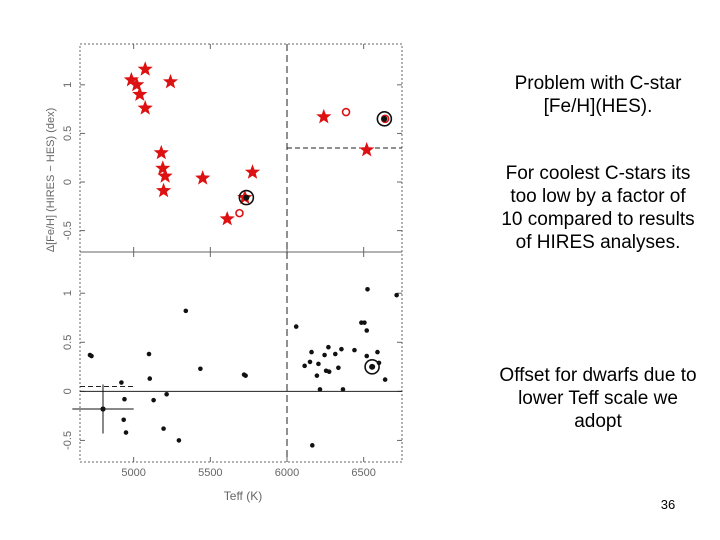 The image size is (720, 540). What do you see at coordinates (133, 473) in the screenshot?
I see `x-tick-label: 5000` at bounding box center [133, 473].